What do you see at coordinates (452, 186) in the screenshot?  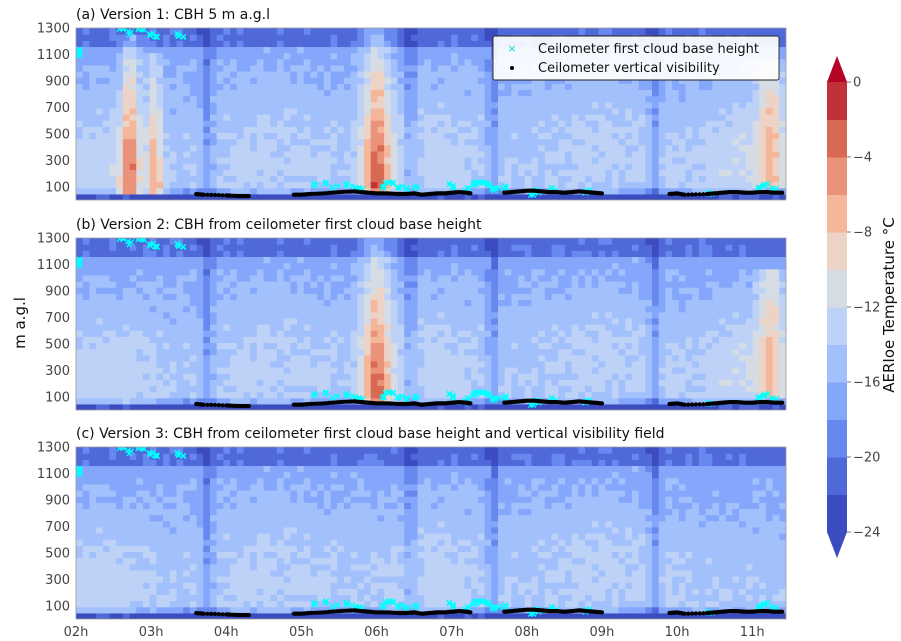 I see `cloud-base-point` at bounding box center [452, 186].